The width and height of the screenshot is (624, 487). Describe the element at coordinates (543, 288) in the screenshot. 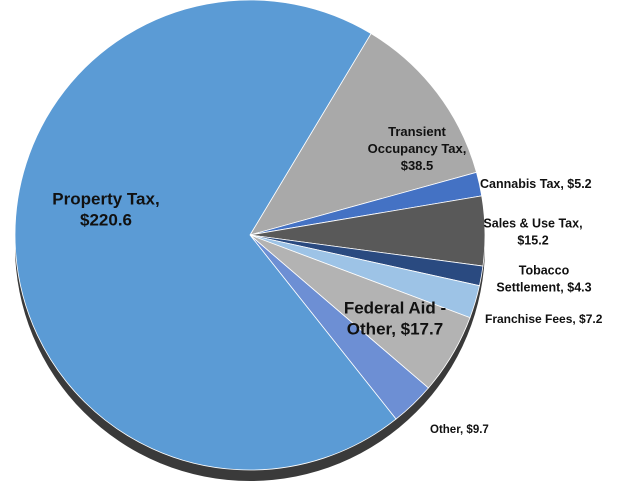

I see `data-label-line: Settlement, $4.3` at that location.